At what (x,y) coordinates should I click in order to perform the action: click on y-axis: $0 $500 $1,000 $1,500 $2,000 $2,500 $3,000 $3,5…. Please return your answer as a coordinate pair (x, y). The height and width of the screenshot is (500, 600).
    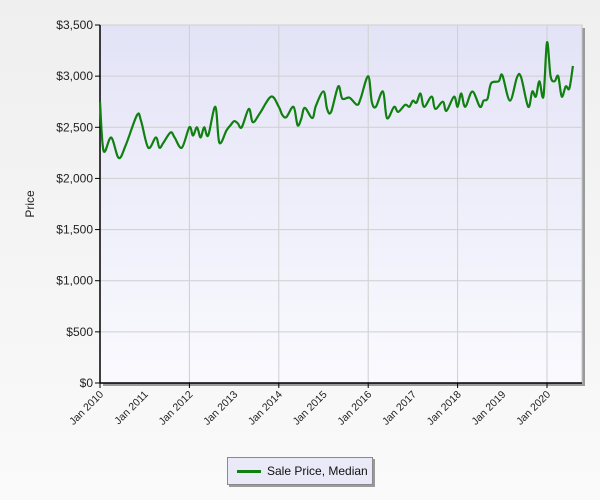
    Looking at the image, I should click on (78, 204).